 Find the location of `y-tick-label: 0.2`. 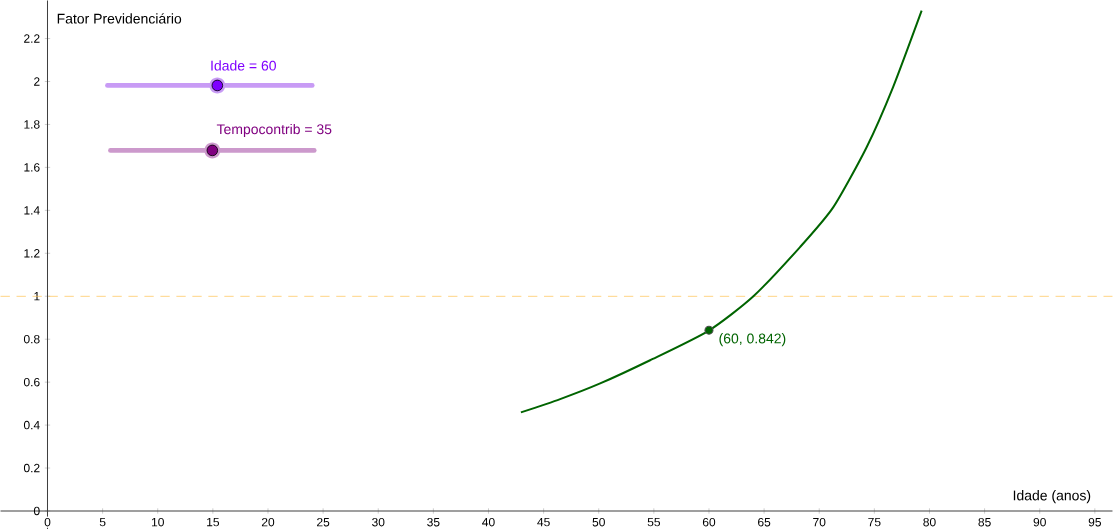

y-tick-label: 0.2 is located at coordinates (31, 468).